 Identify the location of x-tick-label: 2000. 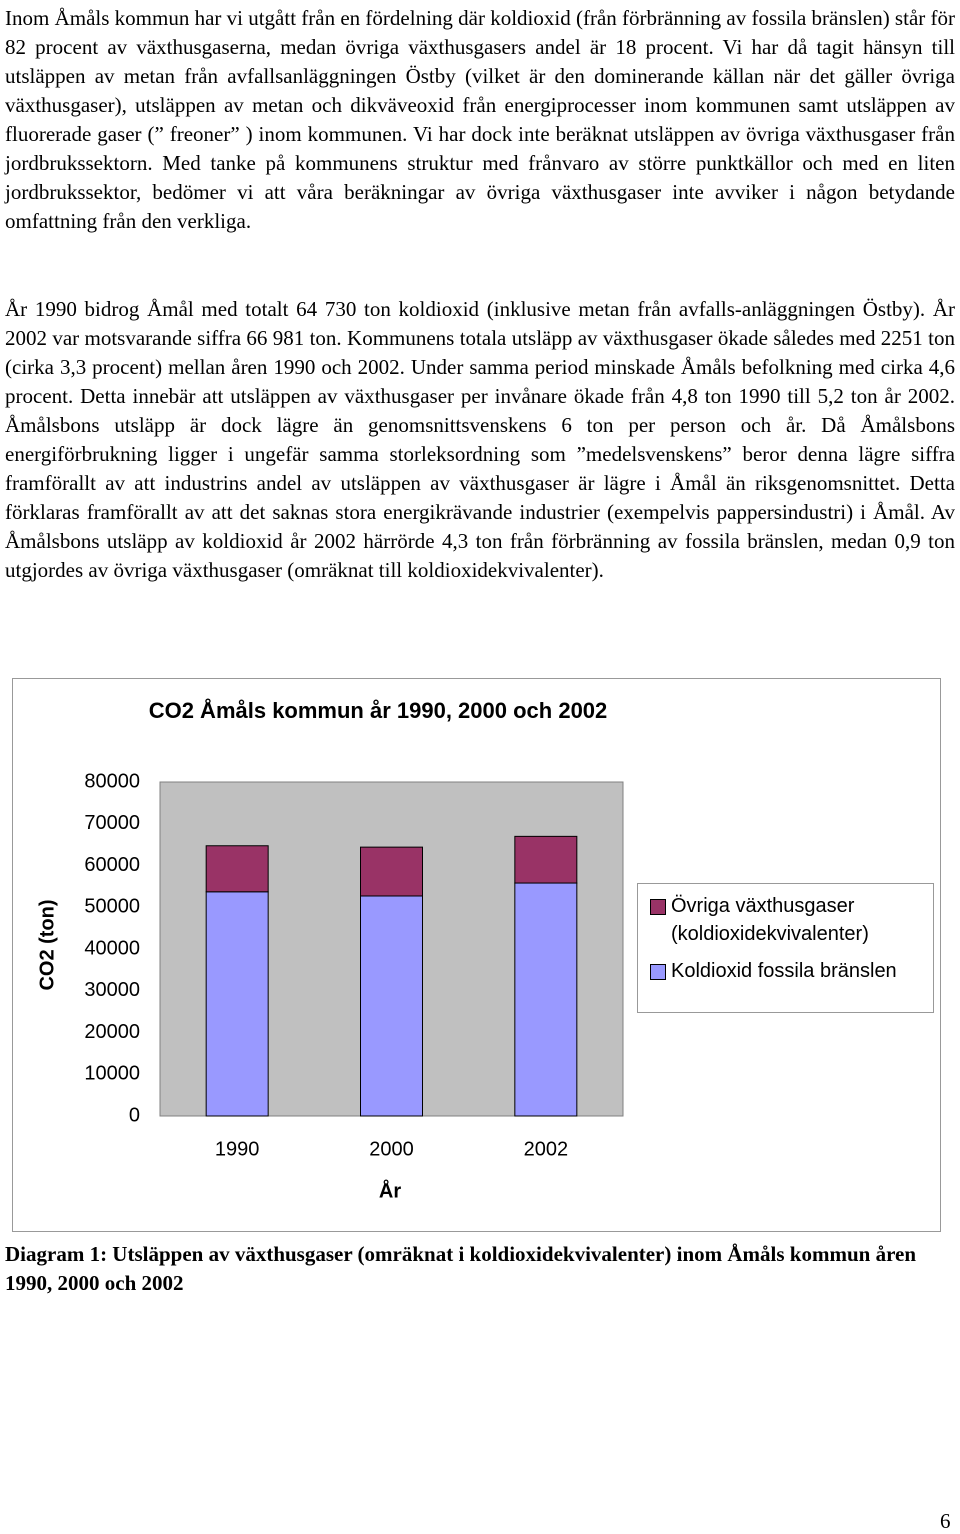
(391, 1149).